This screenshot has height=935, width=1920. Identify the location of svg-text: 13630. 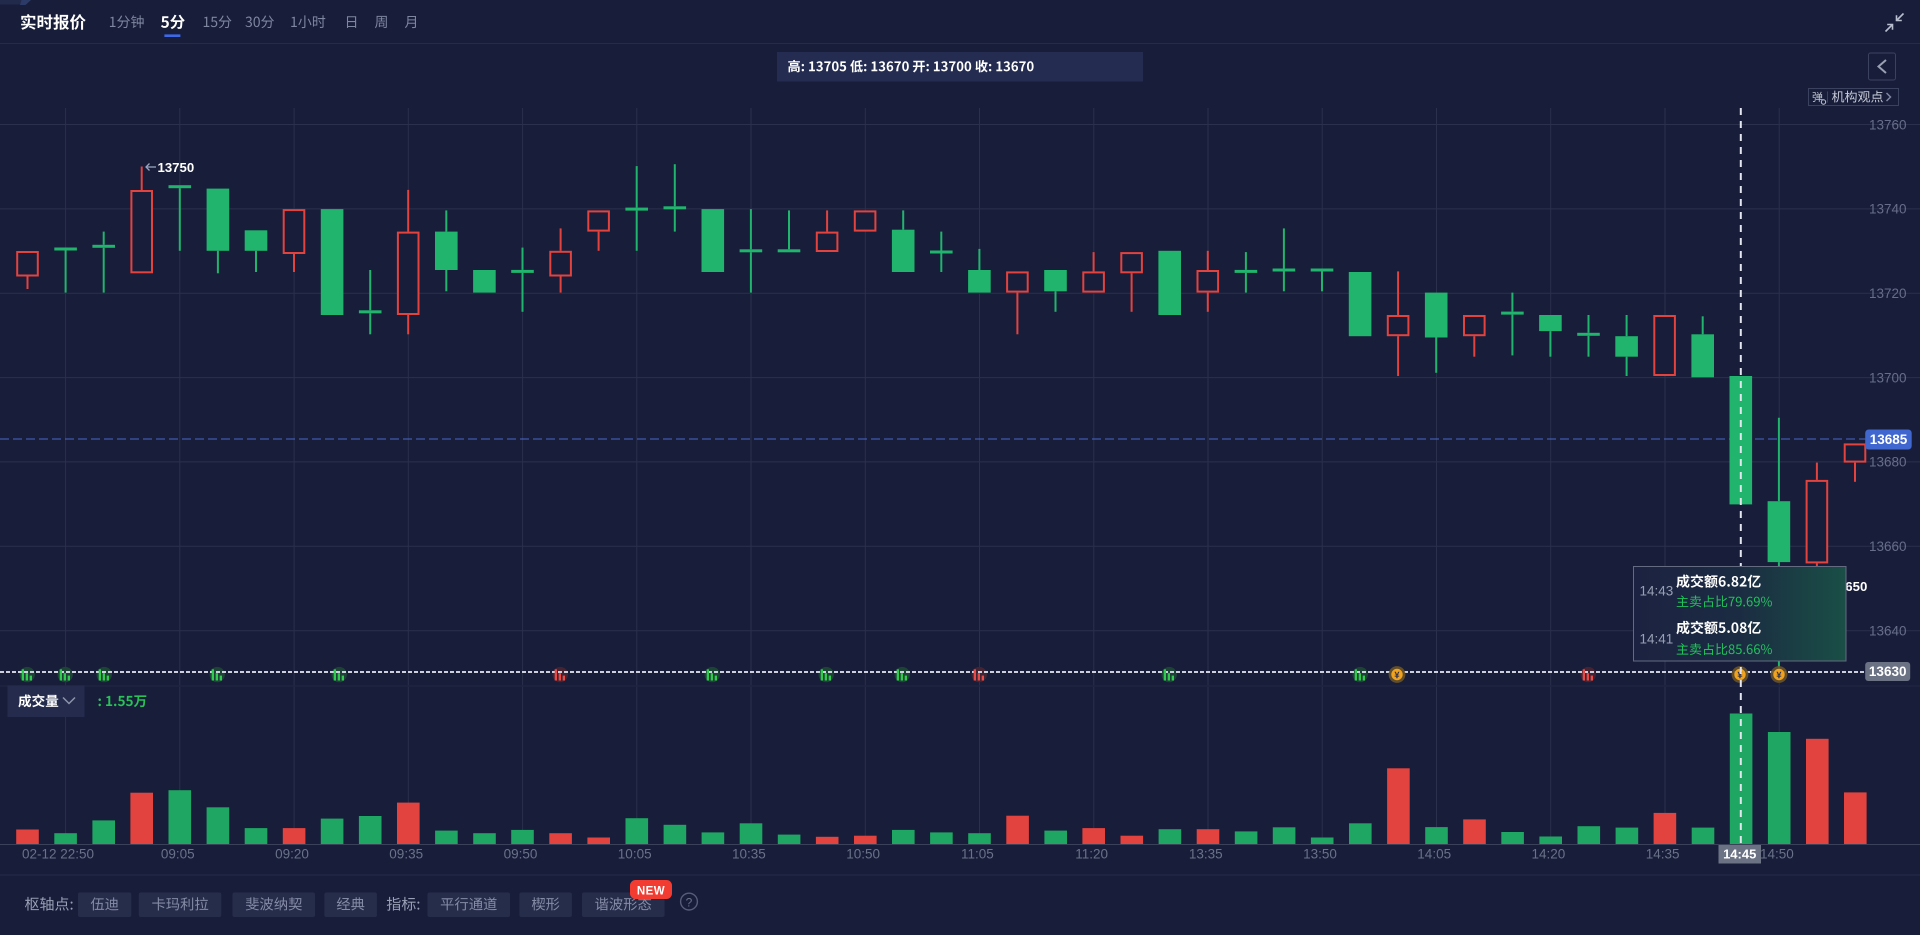
(1888, 671).